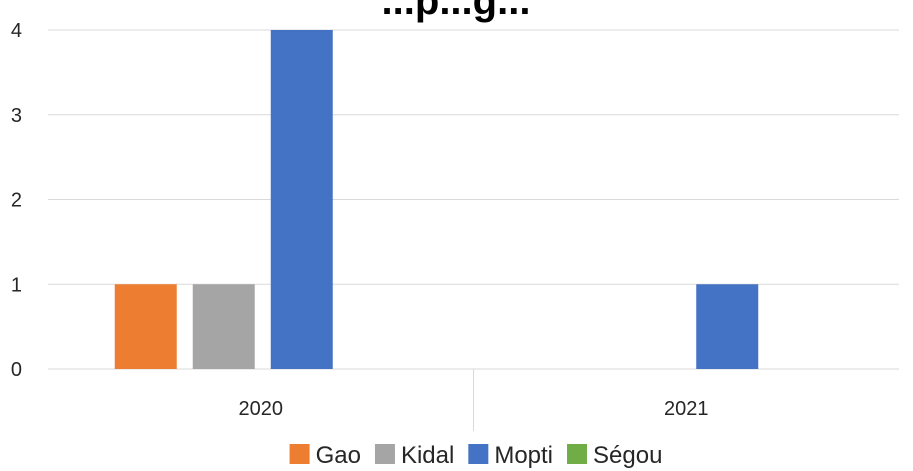 The height and width of the screenshot is (471, 913). I want to click on legend: Gao Kidal Mopti Ségou, so click(475, 455).